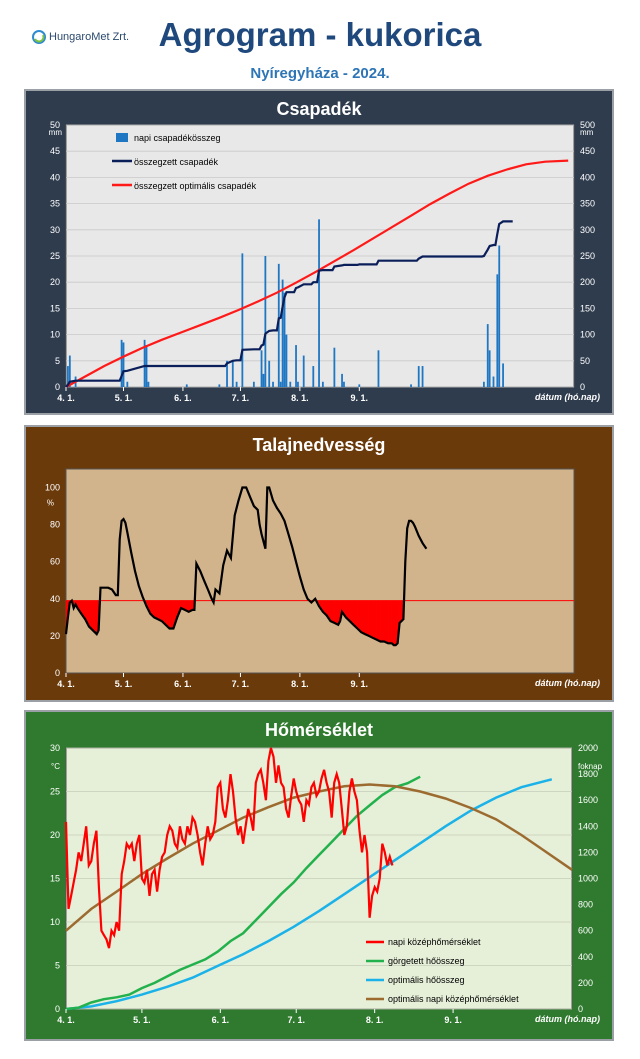 This screenshot has width=640, height=1059. I want to click on y2-tick-label: 450, so click(587, 151).